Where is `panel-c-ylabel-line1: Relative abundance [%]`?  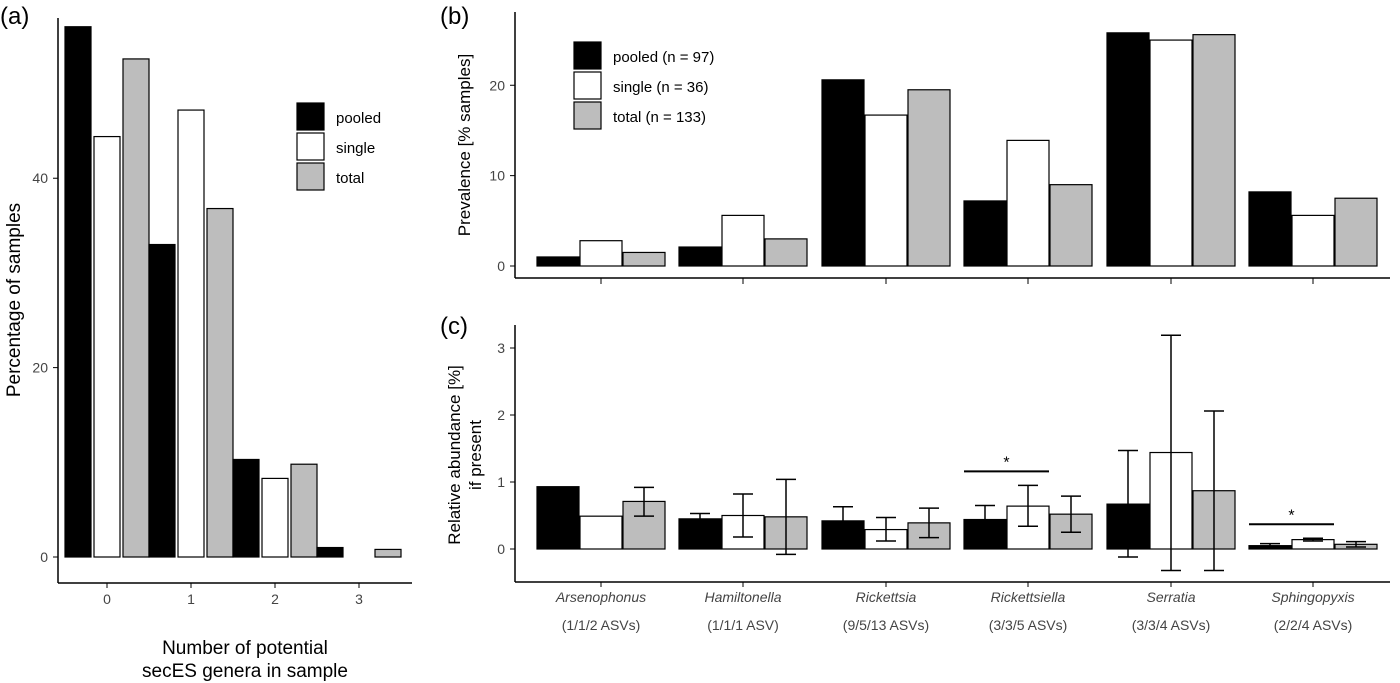 panel-c-ylabel-line1: Relative abundance [%] is located at coordinates (454, 455).